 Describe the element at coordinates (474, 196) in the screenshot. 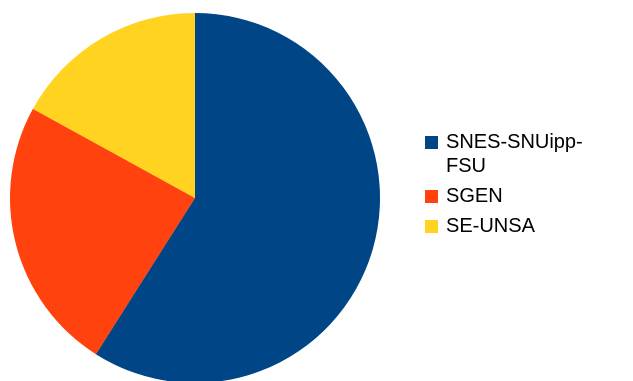

I see `legend-label-sgen: SGEN` at that location.